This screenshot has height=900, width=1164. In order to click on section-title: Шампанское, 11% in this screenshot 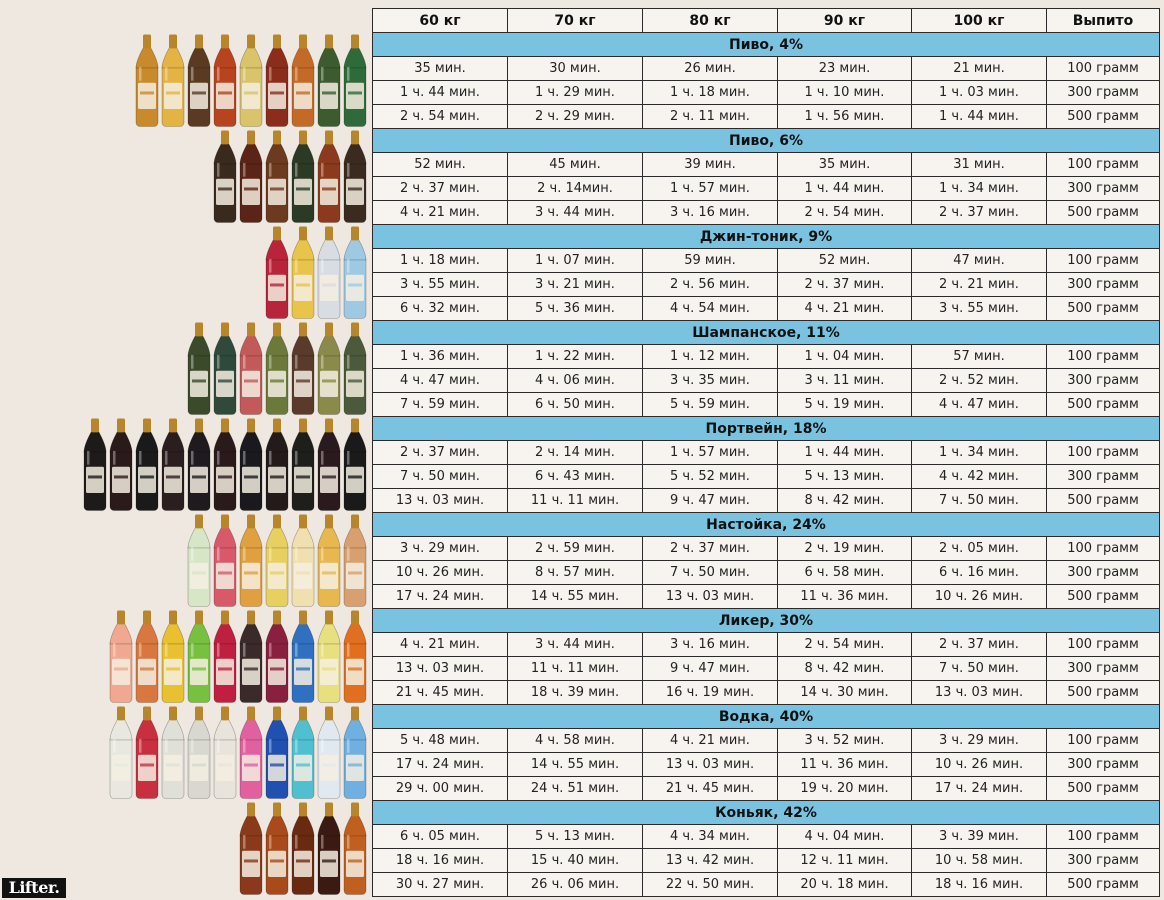, I will do `click(766, 332)`.